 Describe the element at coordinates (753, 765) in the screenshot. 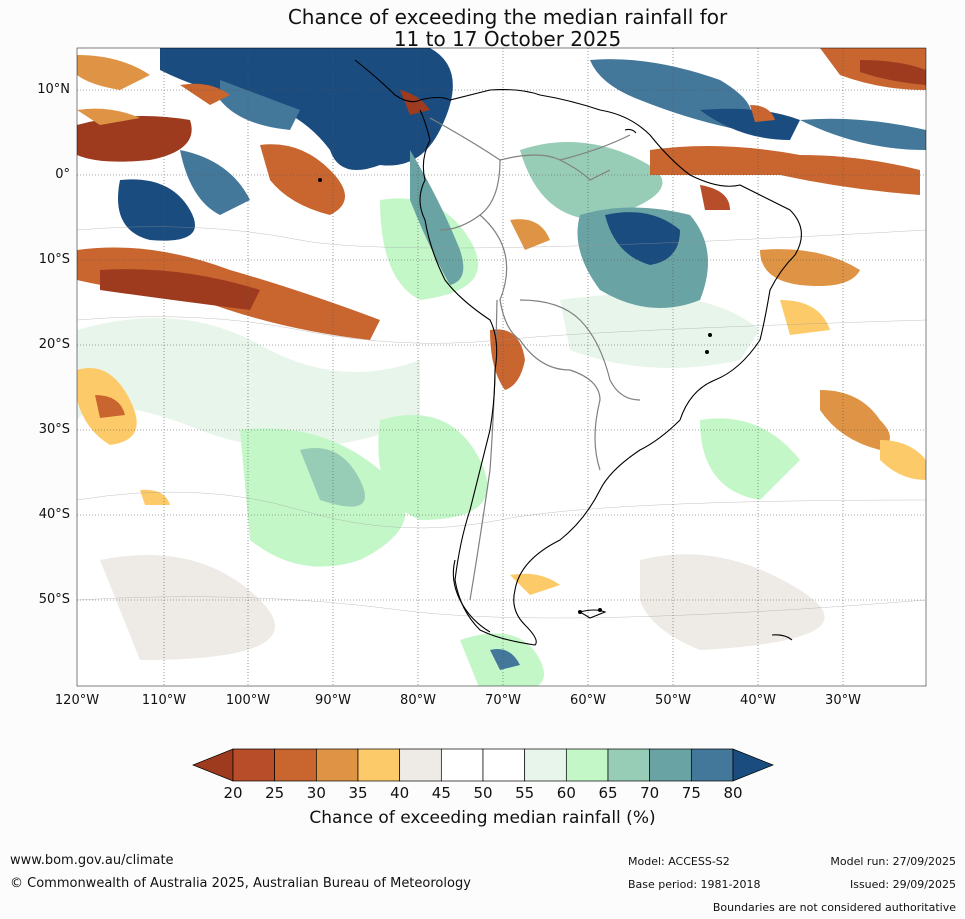

I see `colorbar-arrow-high` at that location.